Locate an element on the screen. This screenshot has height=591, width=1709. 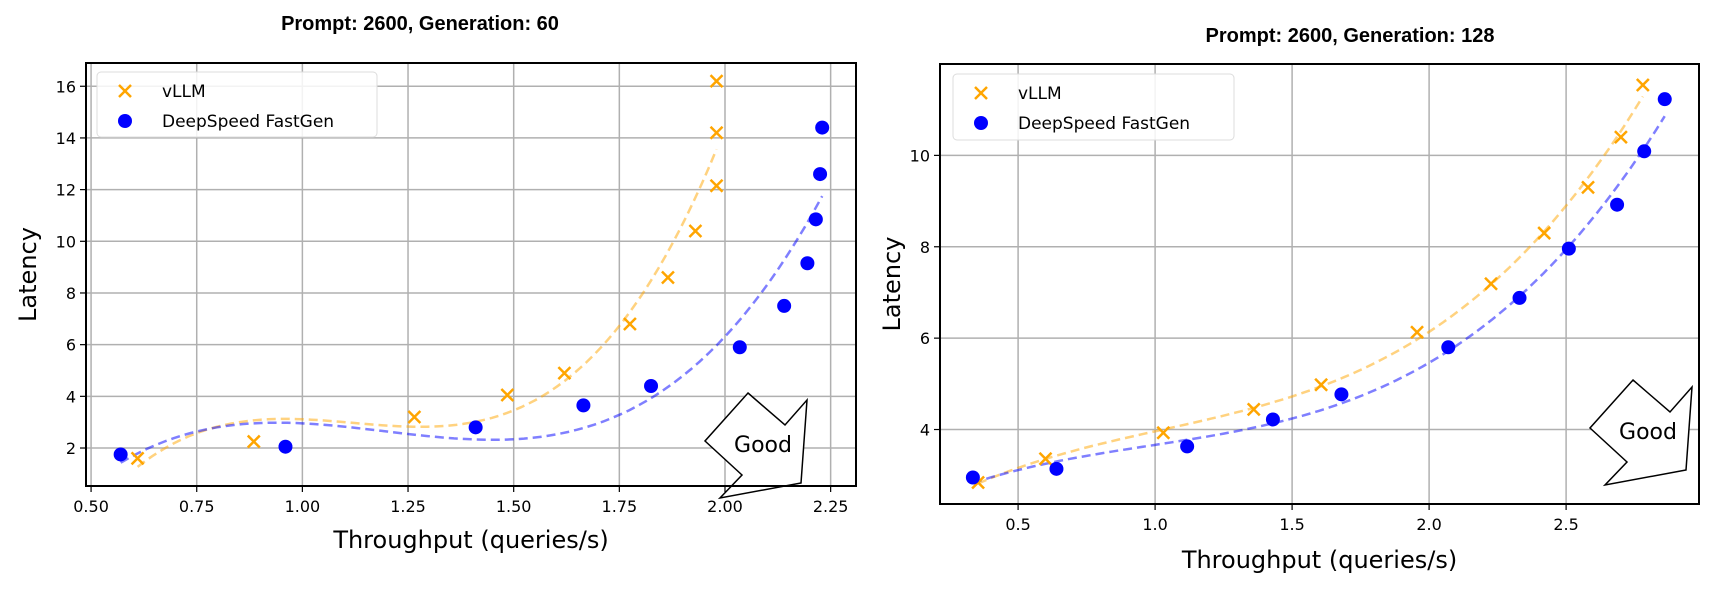
y-tick-label: 12 is located at coordinates (66, 190).